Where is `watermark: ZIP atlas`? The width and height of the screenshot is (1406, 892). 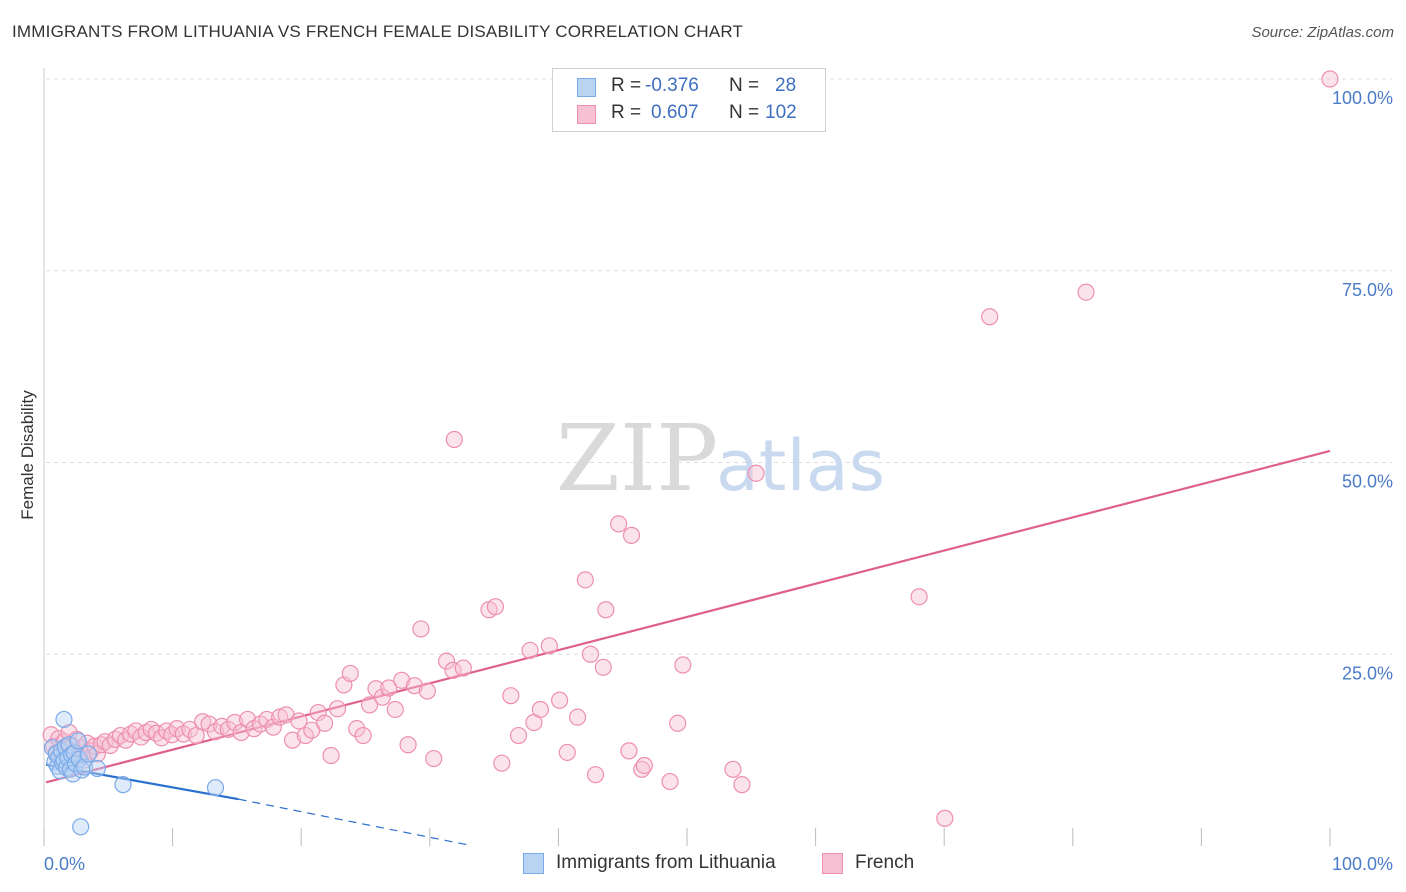 watermark: ZIP atlas is located at coordinates (720, 458).